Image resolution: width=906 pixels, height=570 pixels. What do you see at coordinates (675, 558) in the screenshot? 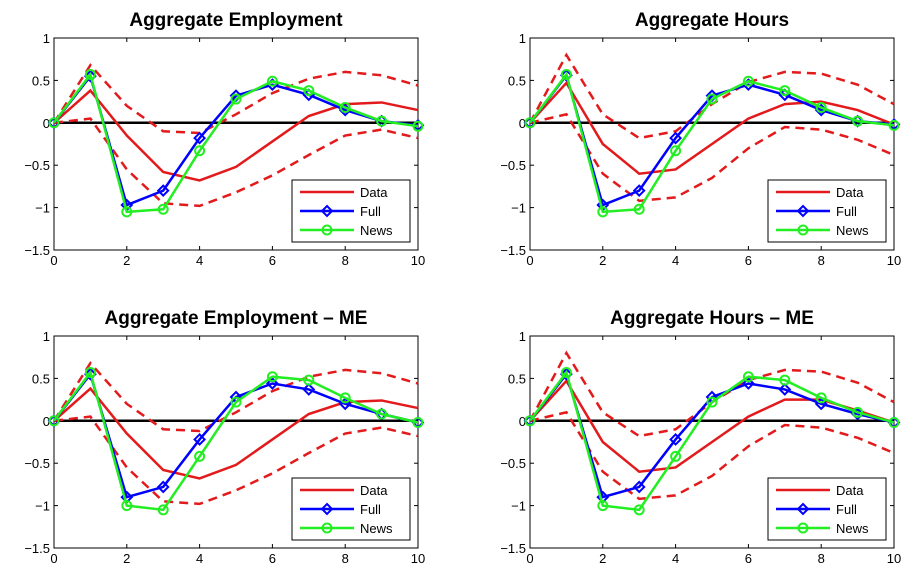
I see `x-tick-label: 4` at bounding box center [675, 558].